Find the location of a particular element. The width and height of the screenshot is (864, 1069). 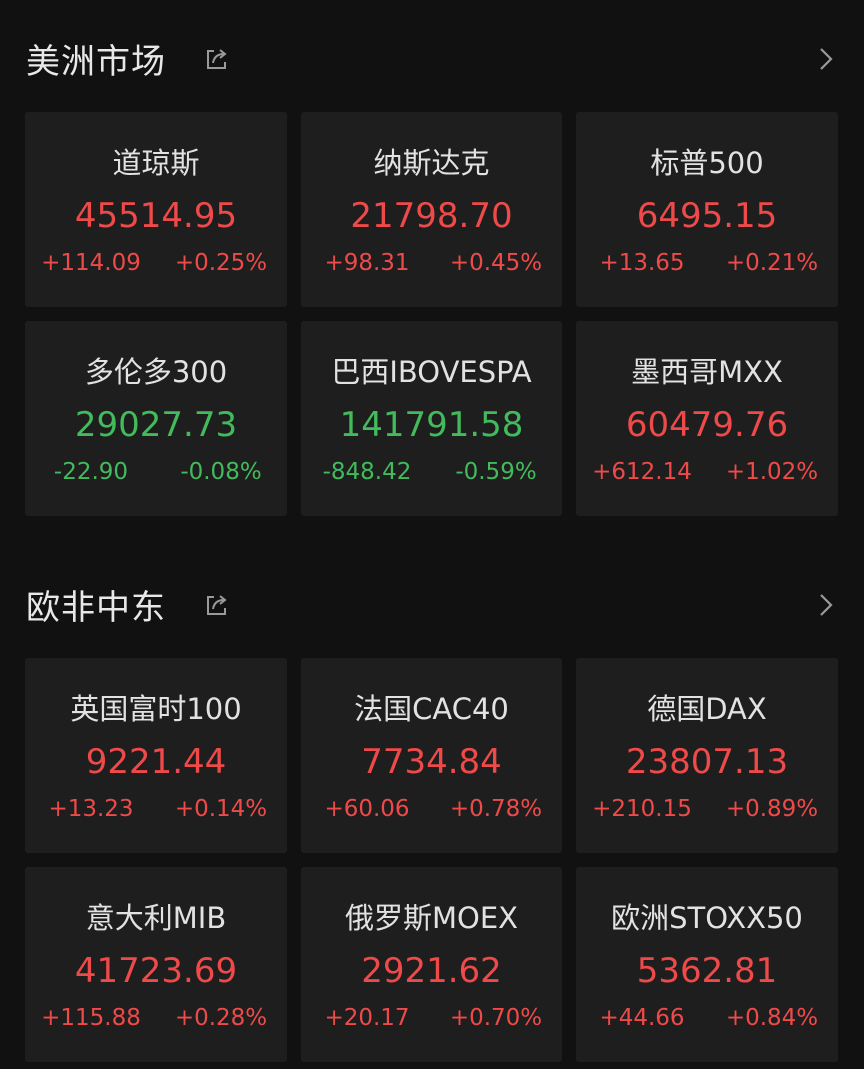

index-card: 俄罗斯MOEX 2921.62 +20.17 +0.70% is located at coordinates (431, 964).